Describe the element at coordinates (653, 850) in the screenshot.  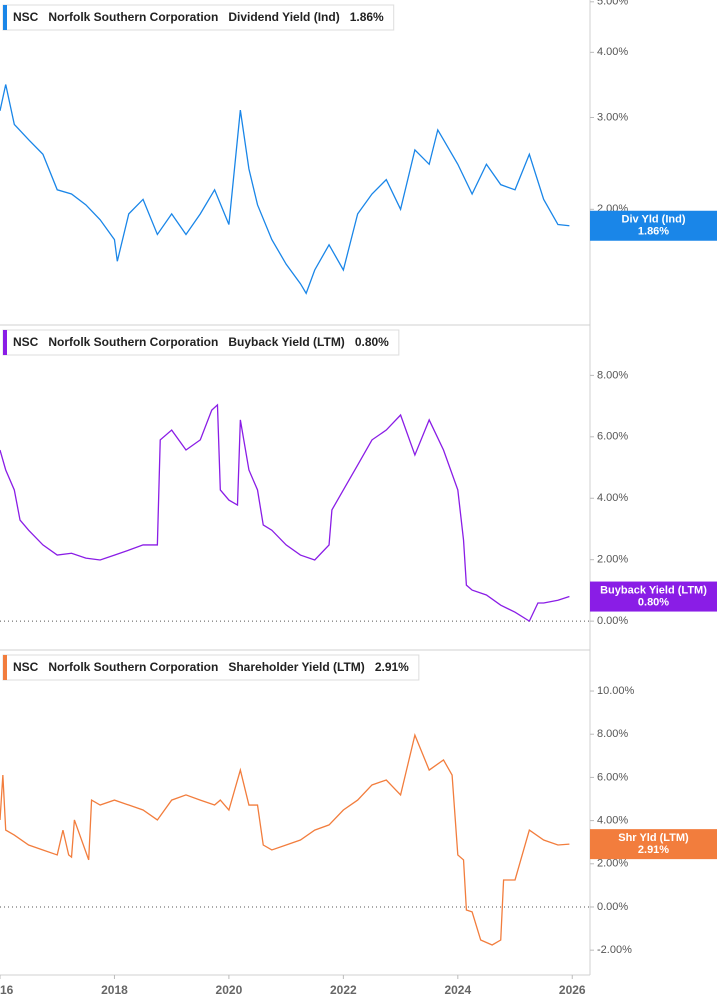
I see `value-tag-value: 2.91%` at that location.